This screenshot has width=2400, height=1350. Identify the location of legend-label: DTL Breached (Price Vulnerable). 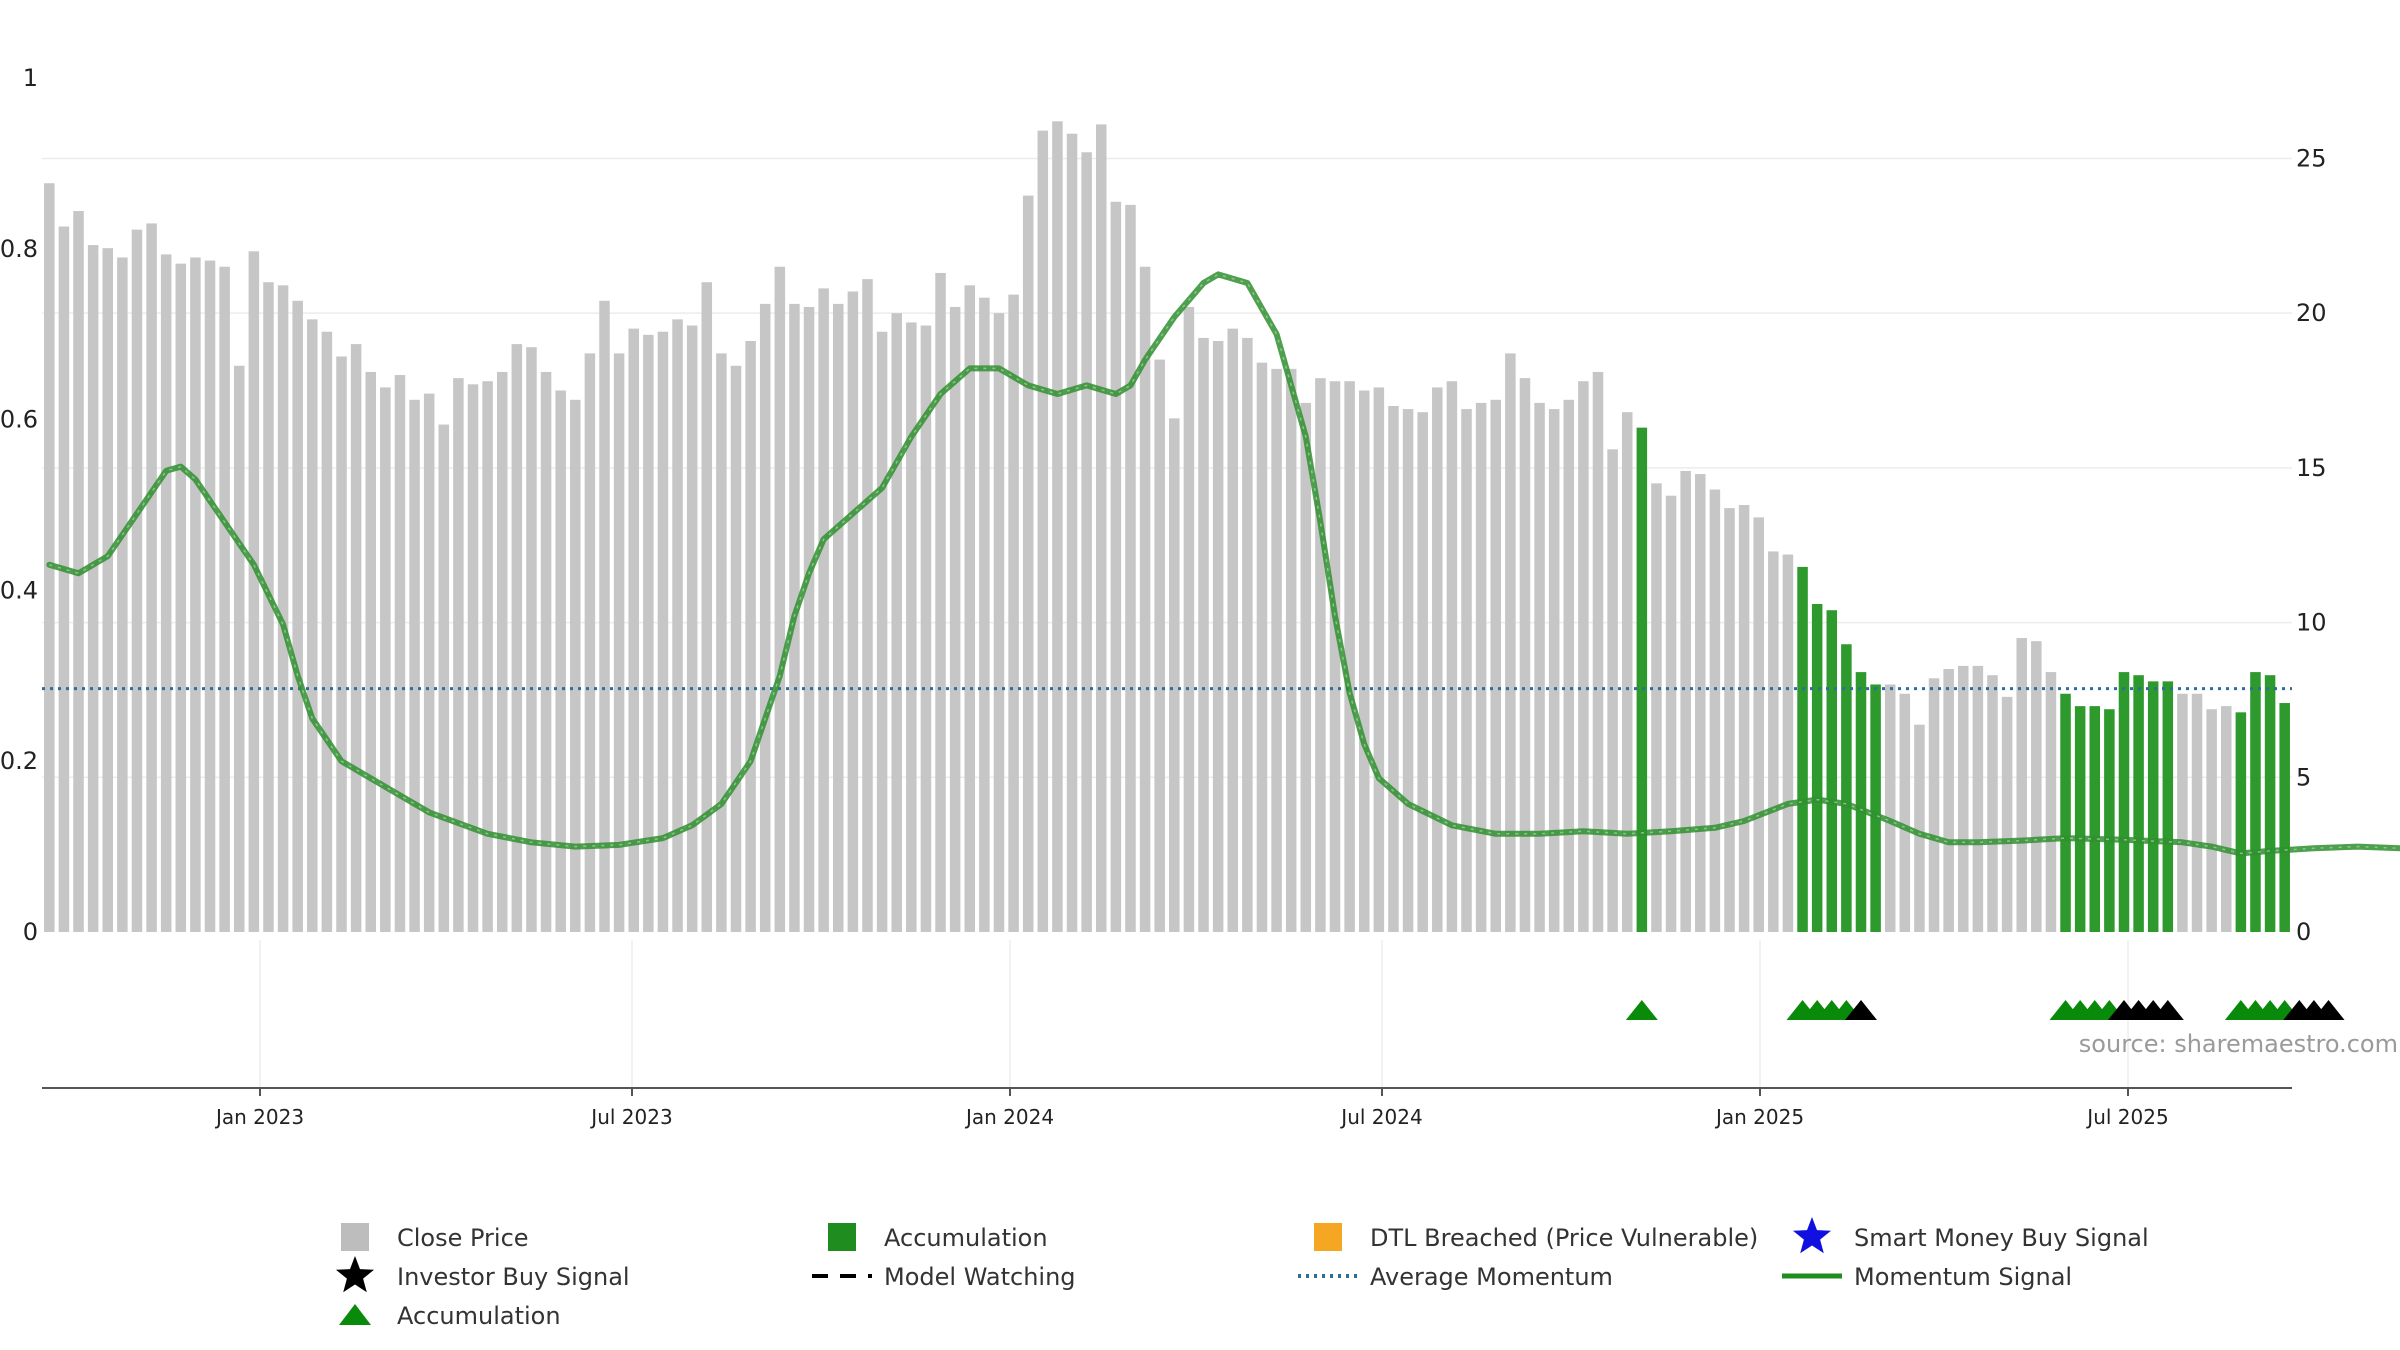
(1564, 1238).